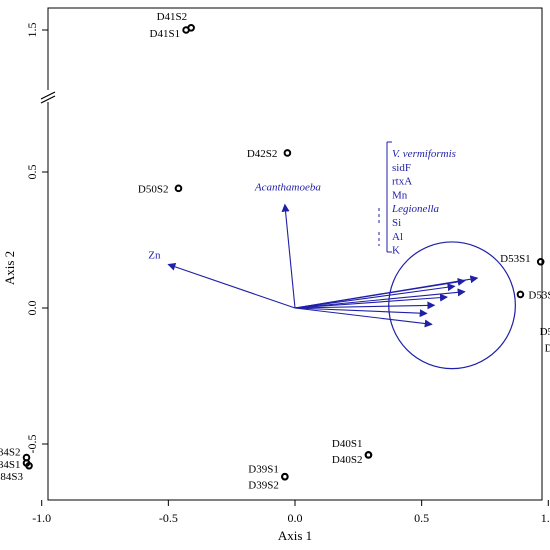 The image size is (550, 550). Describe the element at coordinates (32, 308) in the screenshot. I see `y-tick-label-1: 0.0` at that location.